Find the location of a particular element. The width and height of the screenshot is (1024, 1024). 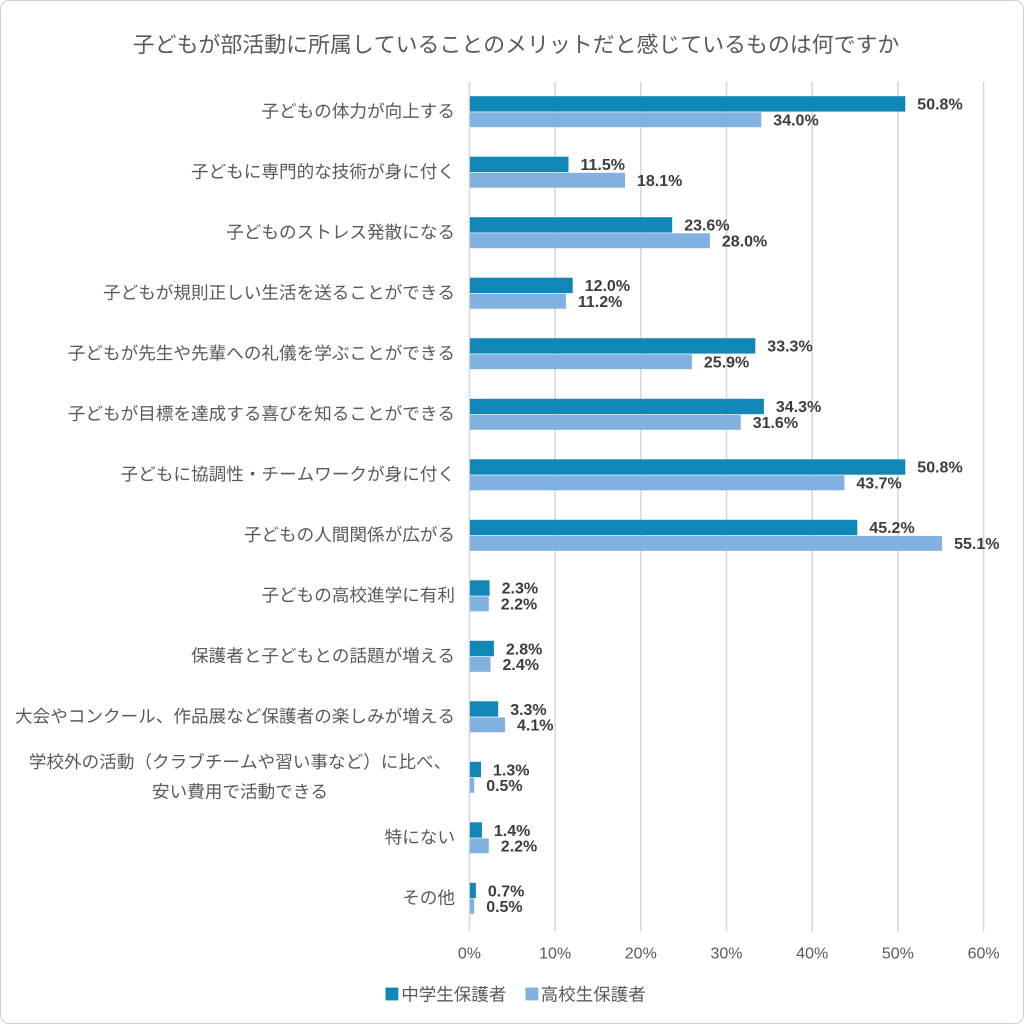

svg-text: 55.1% is located at coordinates (976, 544).